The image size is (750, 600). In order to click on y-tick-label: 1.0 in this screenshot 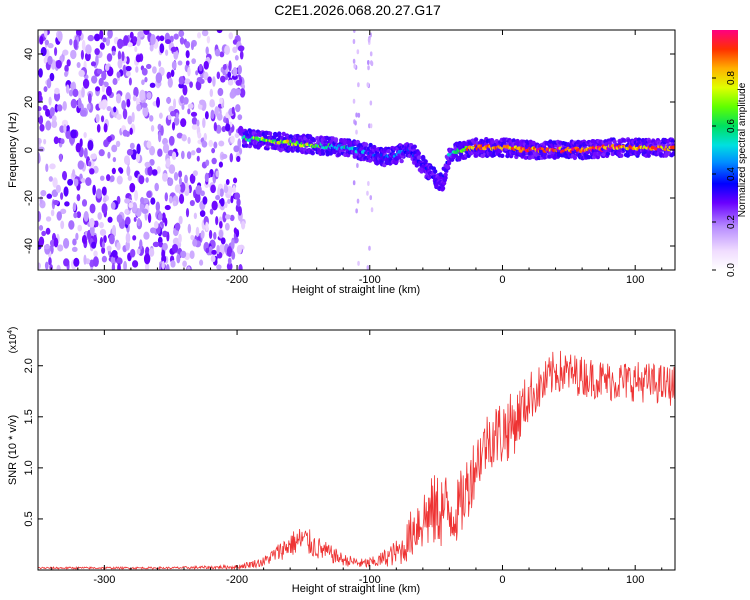, I will do `click(29, 467)`.